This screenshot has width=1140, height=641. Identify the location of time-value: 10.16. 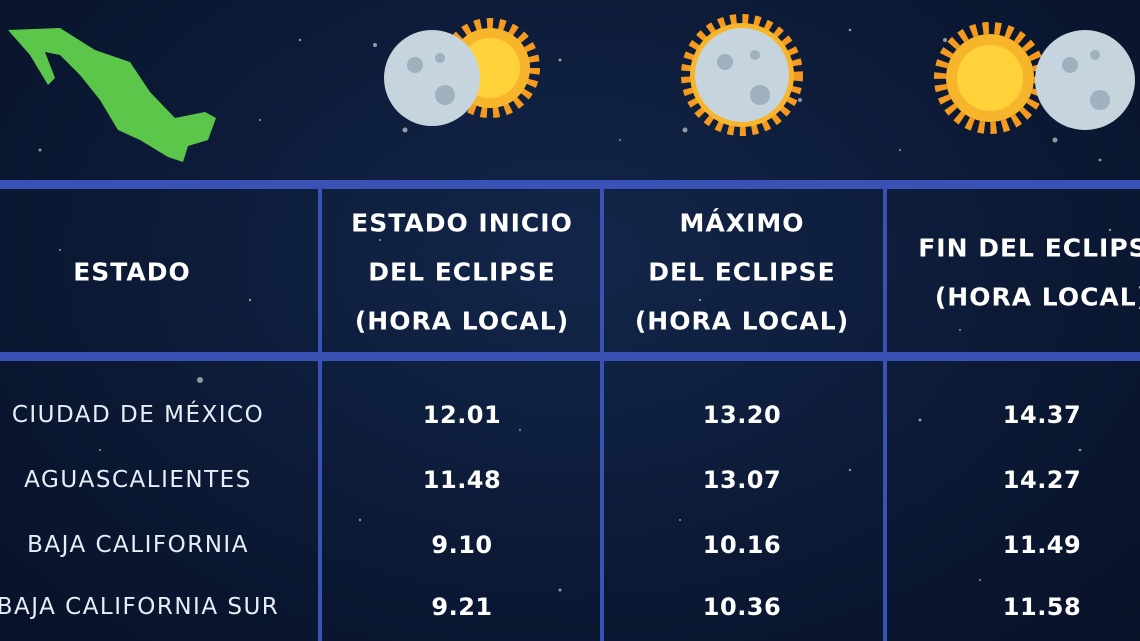
(742, 545).